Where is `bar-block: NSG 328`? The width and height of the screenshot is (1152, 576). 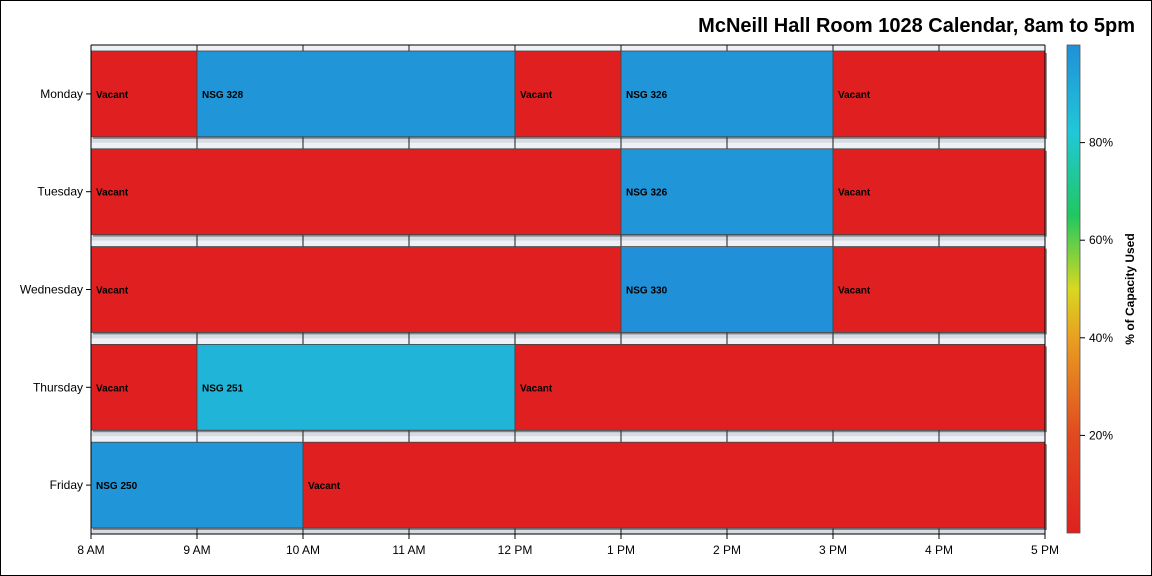
bar-block: NSG 328 is located at coordinates (356, 94).